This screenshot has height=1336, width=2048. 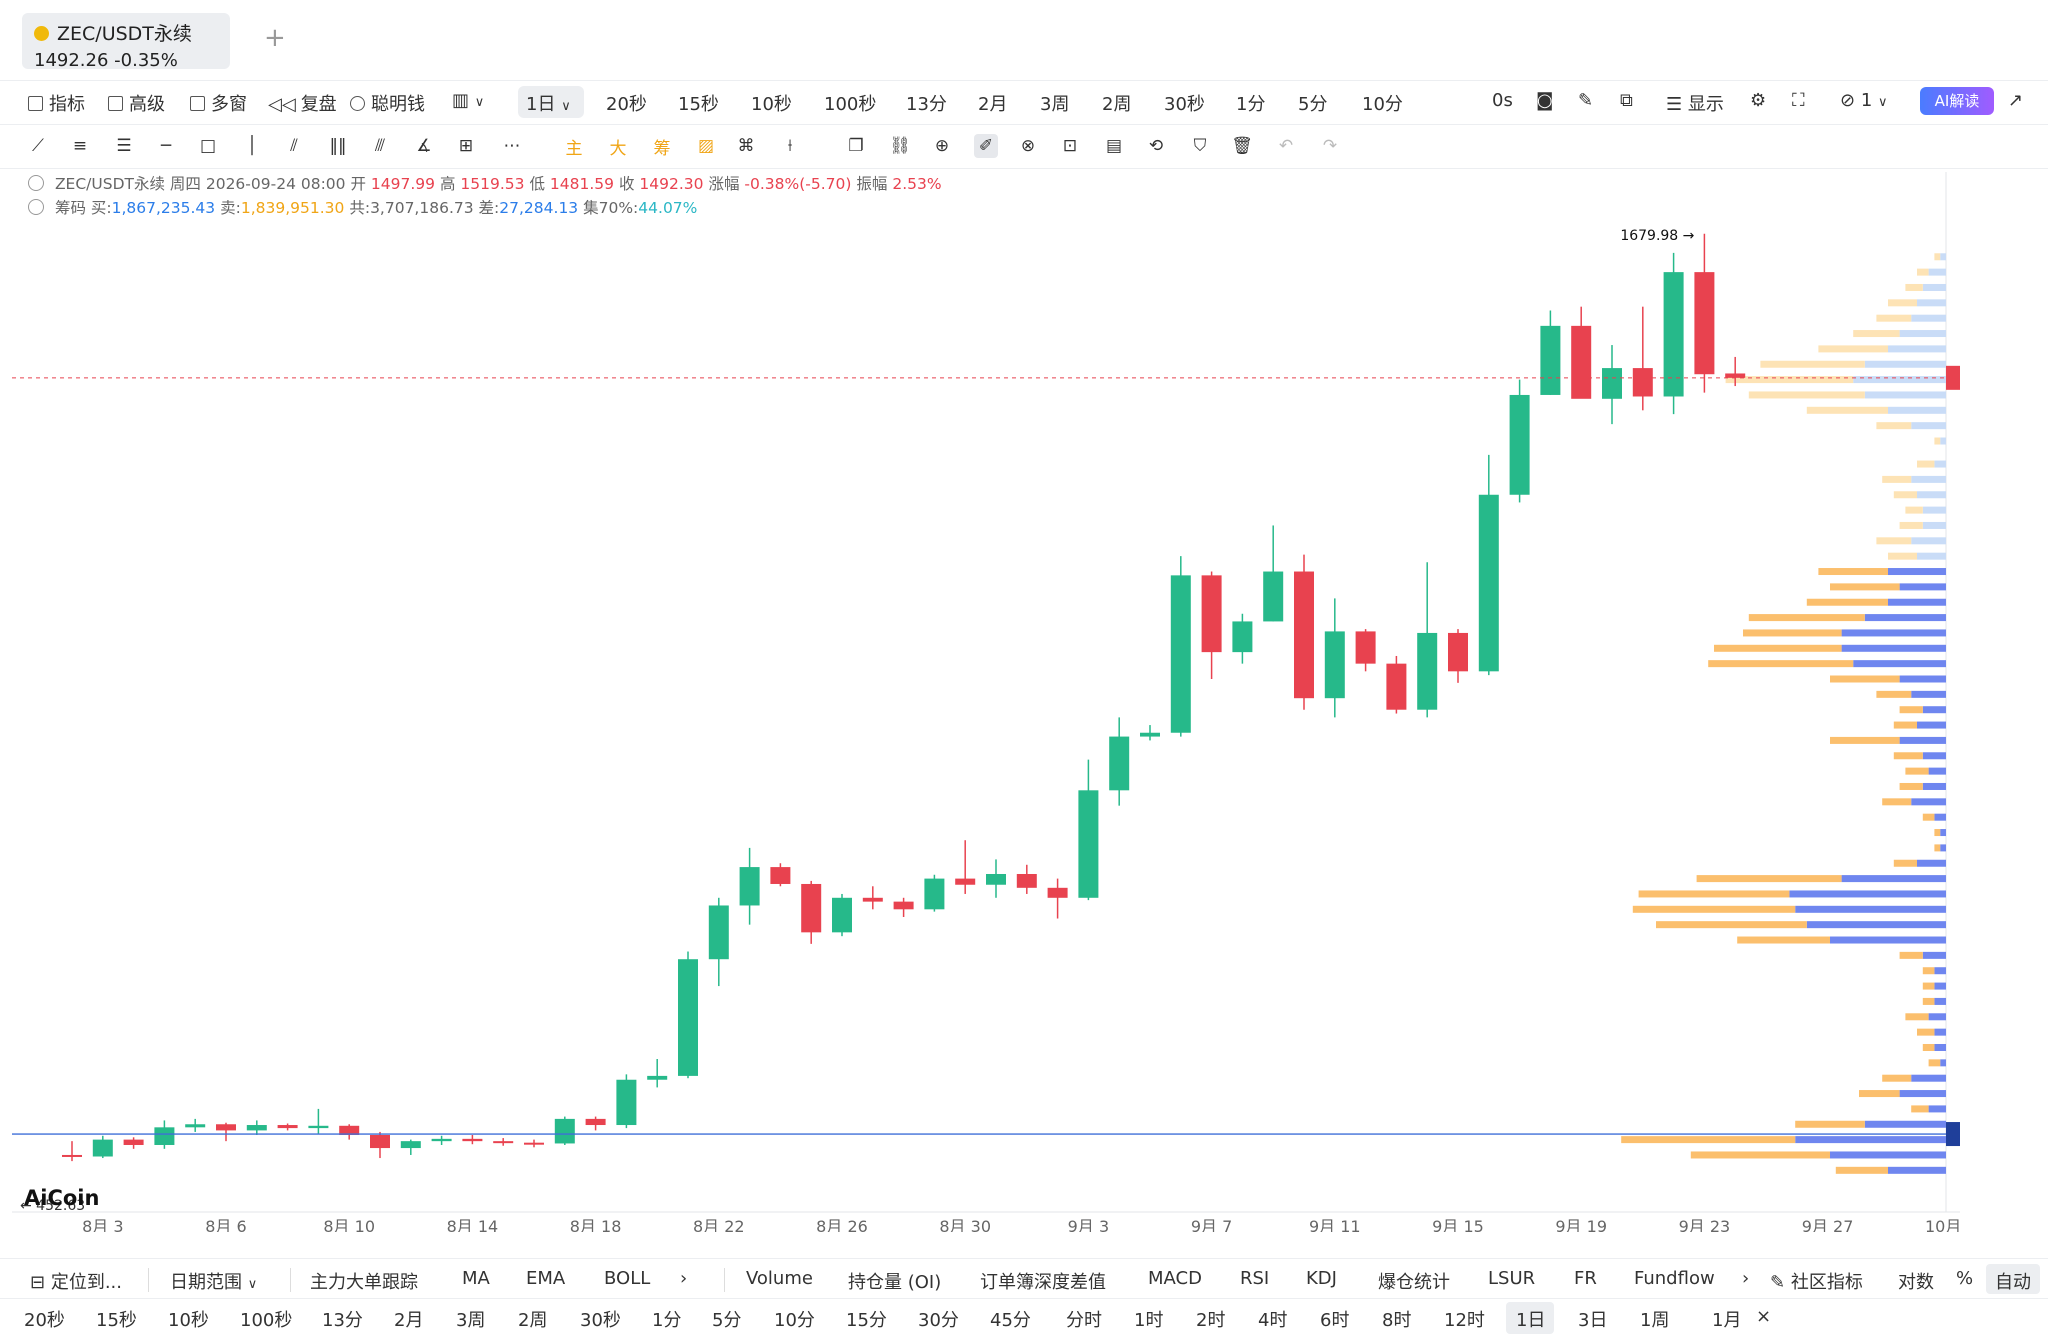 What do you see at coordinates (218, 103) in the screenshot?
I see `multi-window-button: 多窗` at bounding box center [218, 103].